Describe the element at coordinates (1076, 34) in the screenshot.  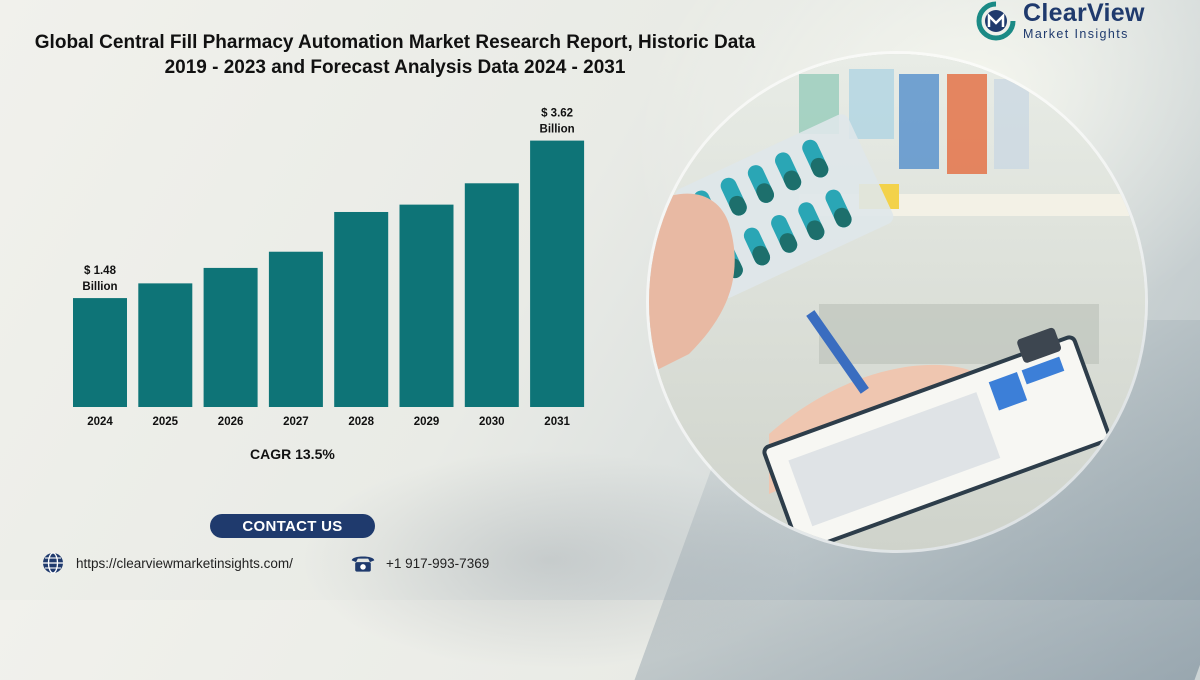
I see `logo-subtitle: Market Insights` at that location.